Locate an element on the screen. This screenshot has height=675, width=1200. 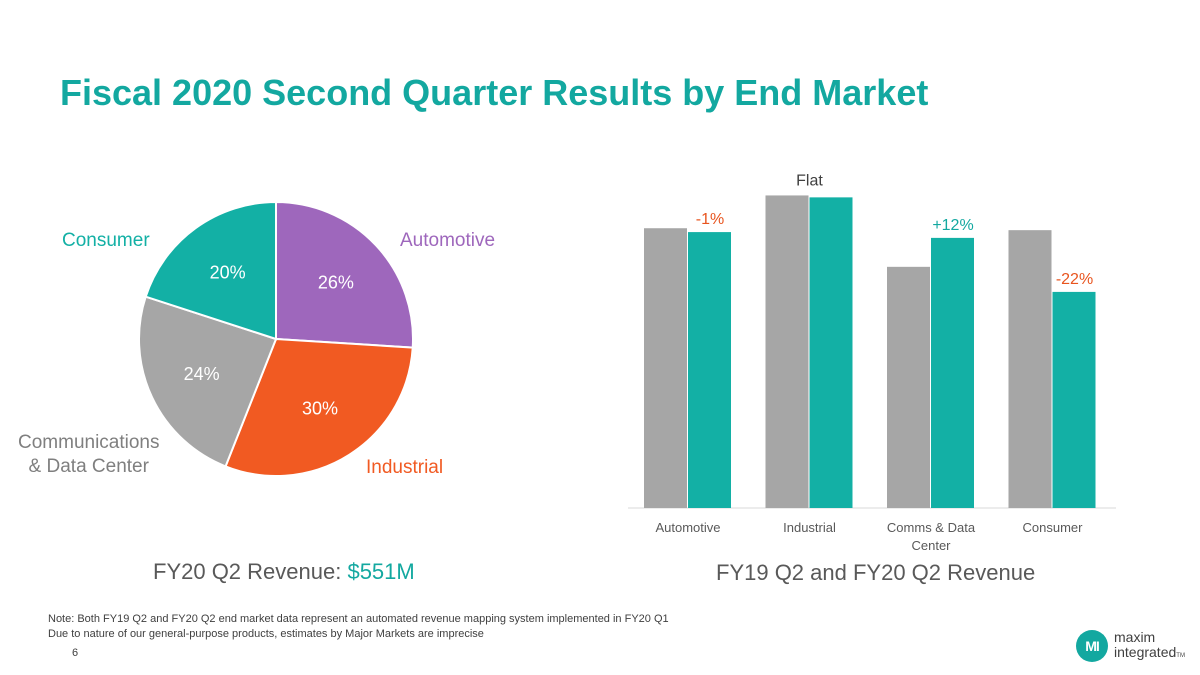
bar-category-label-industrial: Industrial is located at coordinates (809, 527).